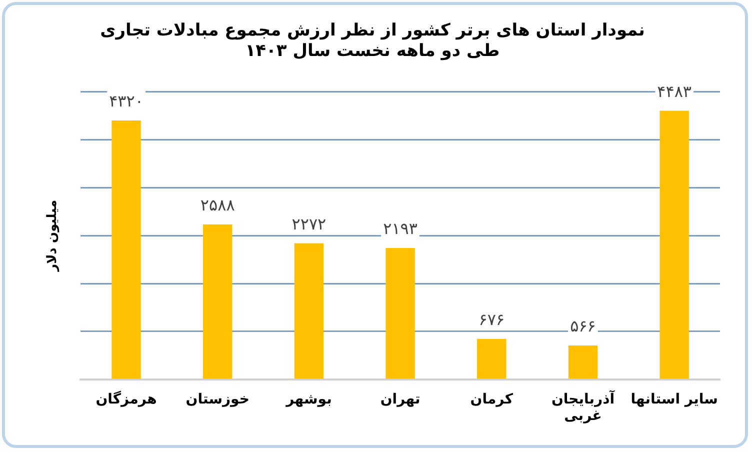 The width and height of the screenshot is (752, 452). What do you see at coordinates (52, 236) in the screenshot?
I see `y-axis-title: میلیون دلار` at bounding box center [52, 236].